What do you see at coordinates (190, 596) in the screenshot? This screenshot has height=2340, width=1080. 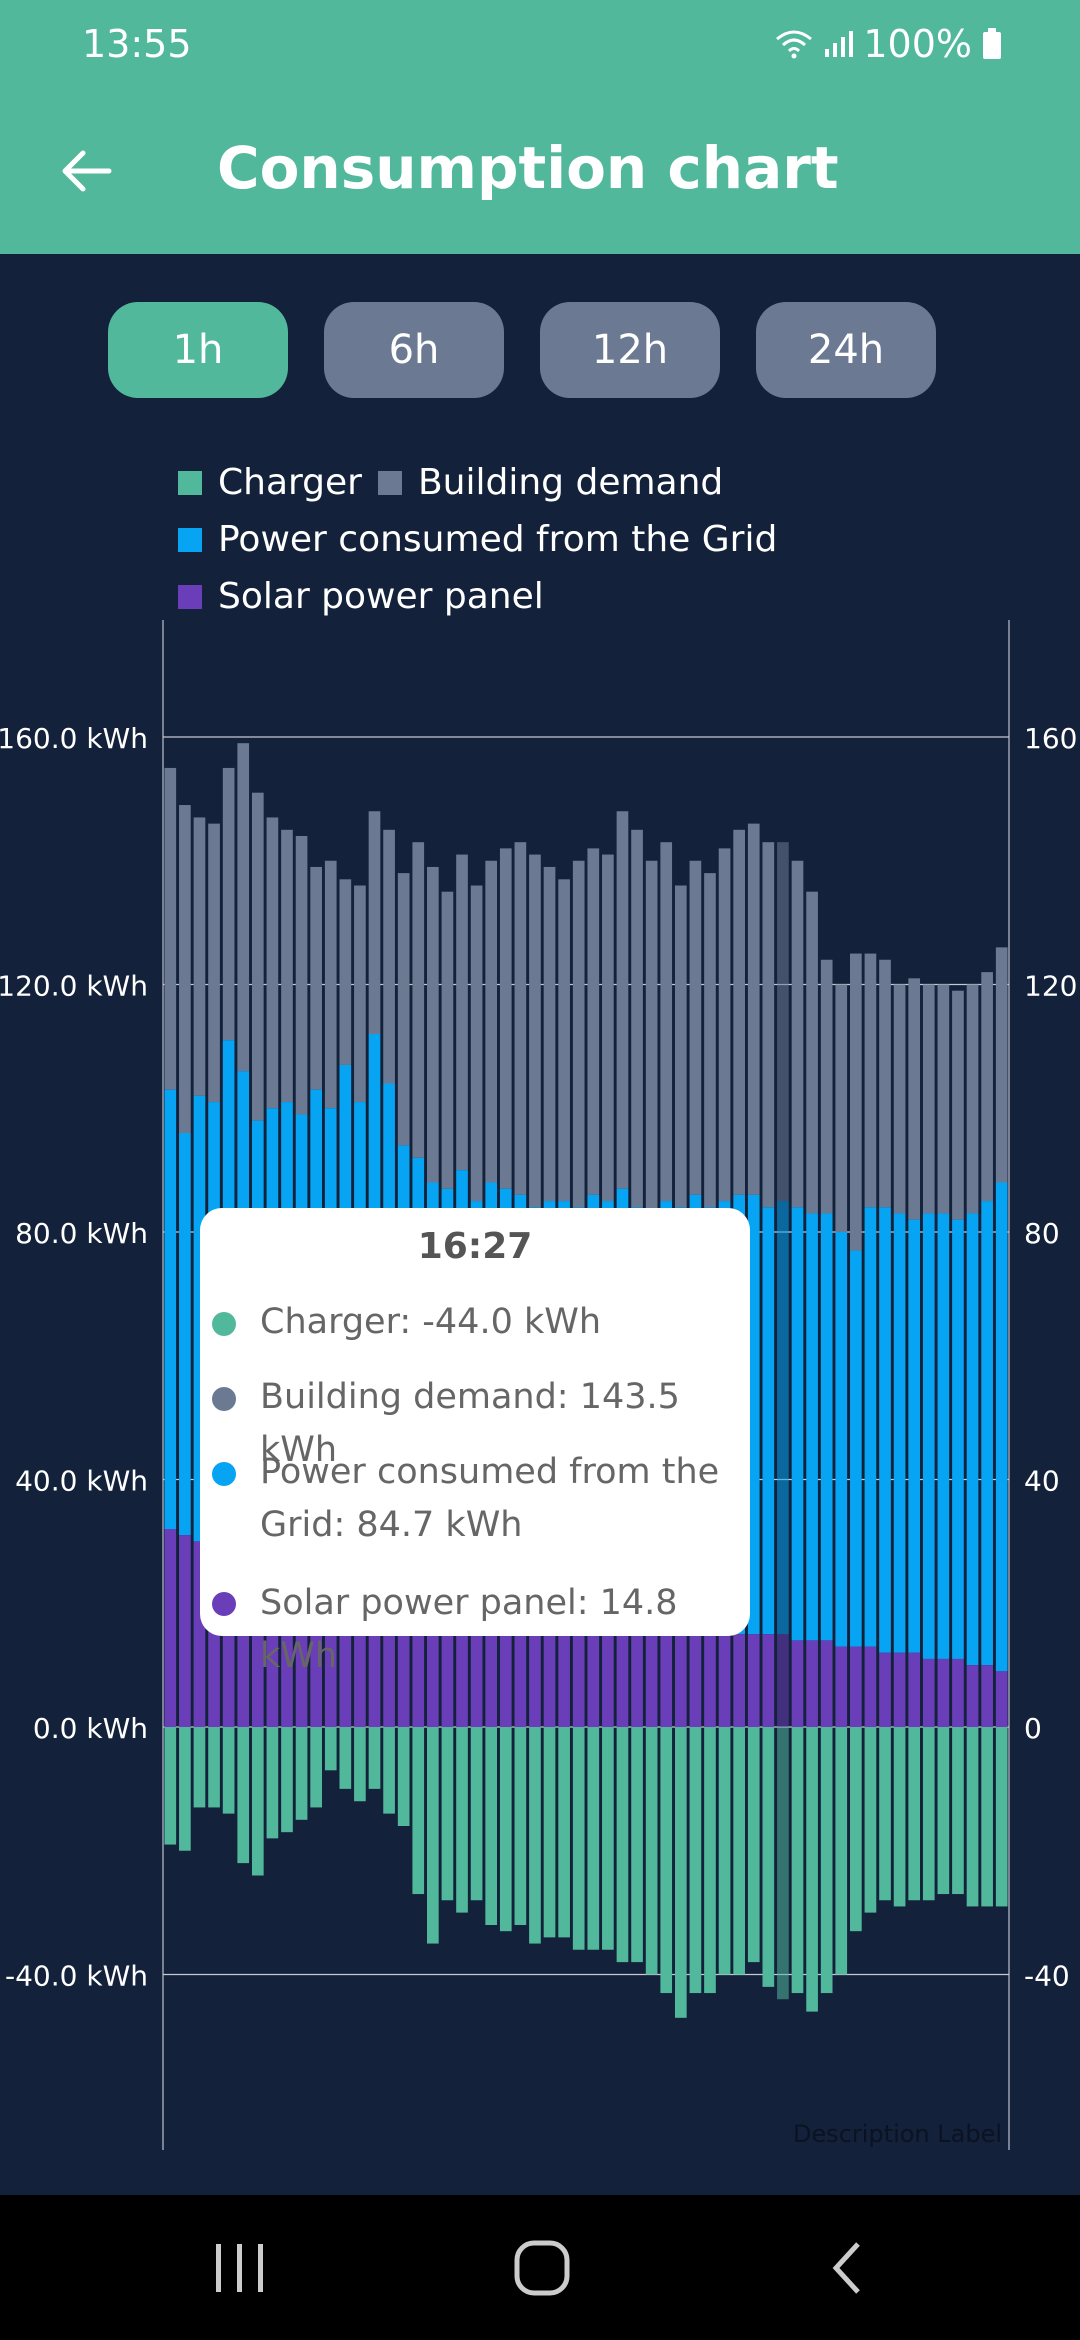 I see `legend-swatch-solar` at bounding box center [190, 596].